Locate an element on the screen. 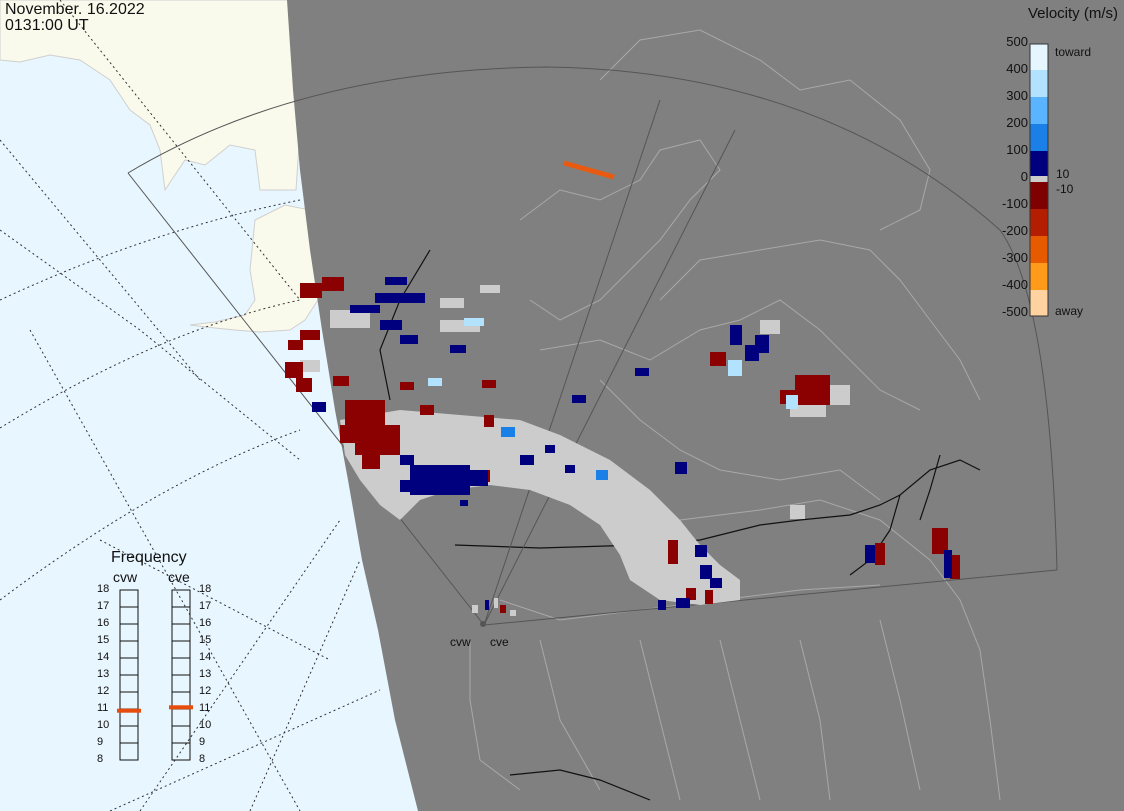 The height and width of the screenshot is (811, 1124). radar-site-marks is located at coordinates (494, 612).